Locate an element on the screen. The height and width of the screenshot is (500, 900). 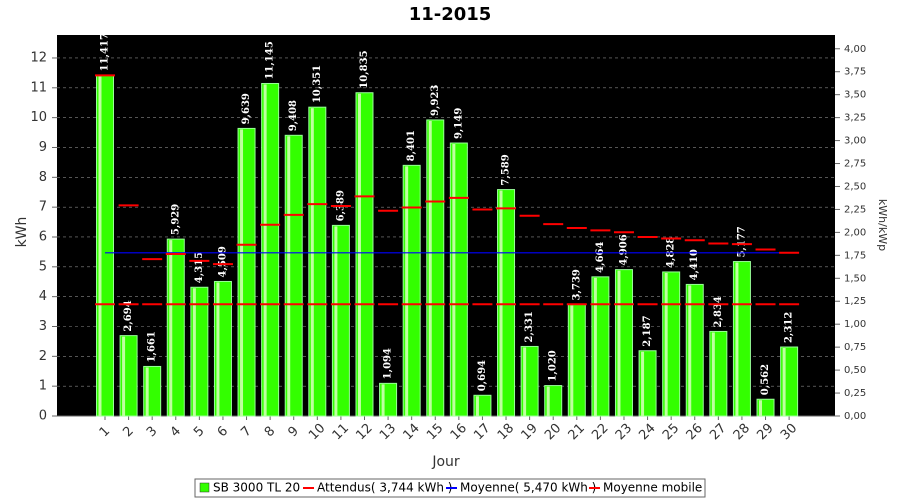
value-label: 0,562 is located at coordinates (765, 379).